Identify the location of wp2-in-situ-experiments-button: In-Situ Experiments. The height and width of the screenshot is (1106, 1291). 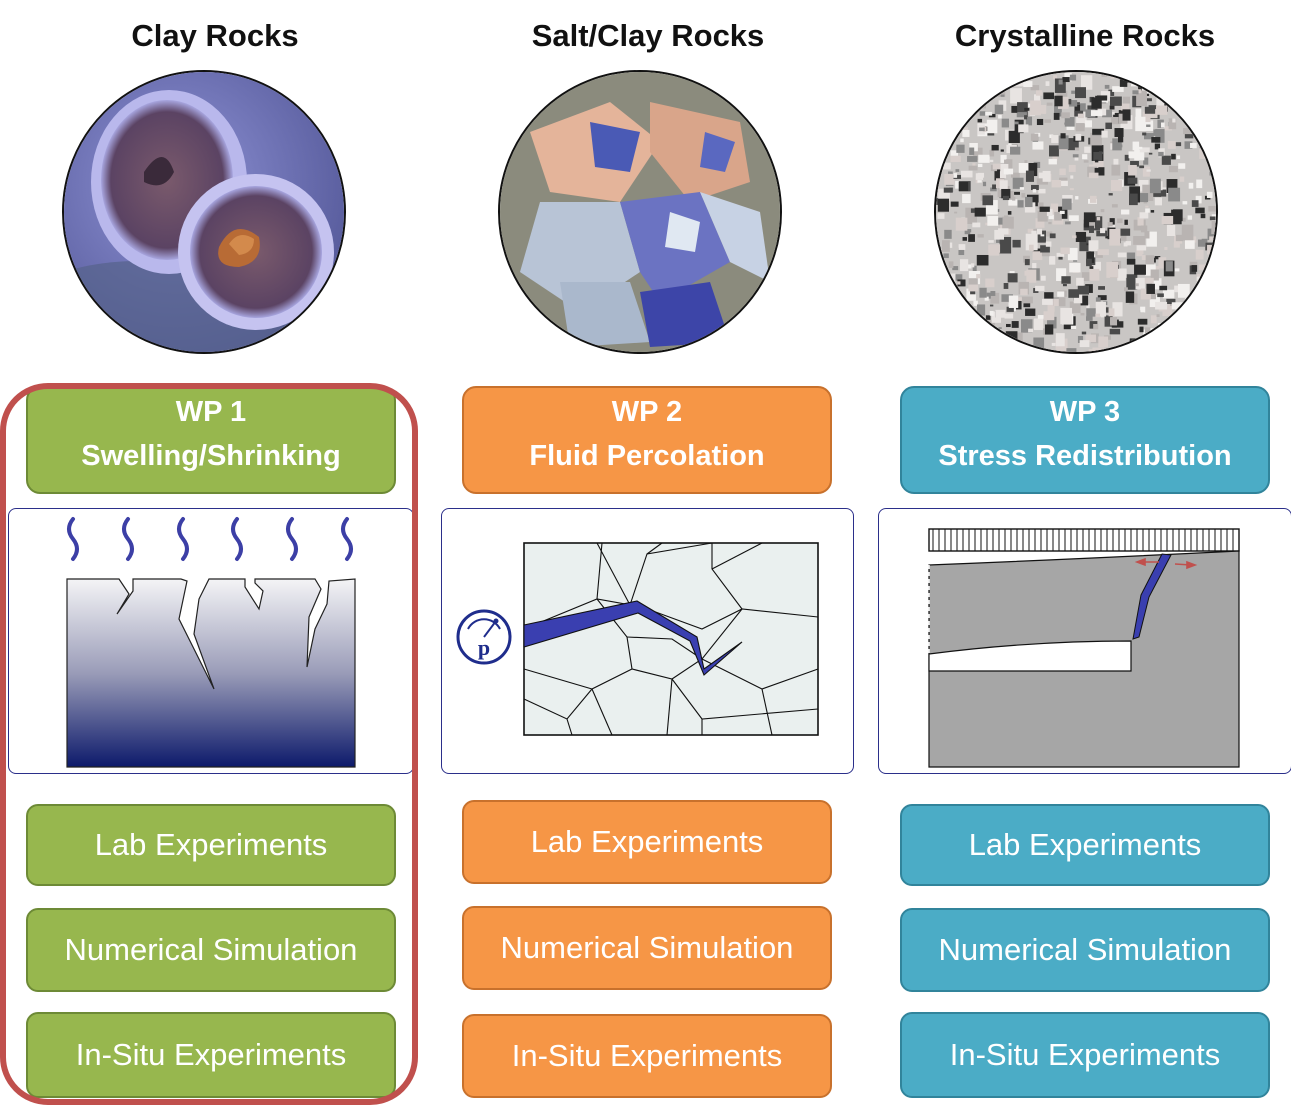
(647, 1056).